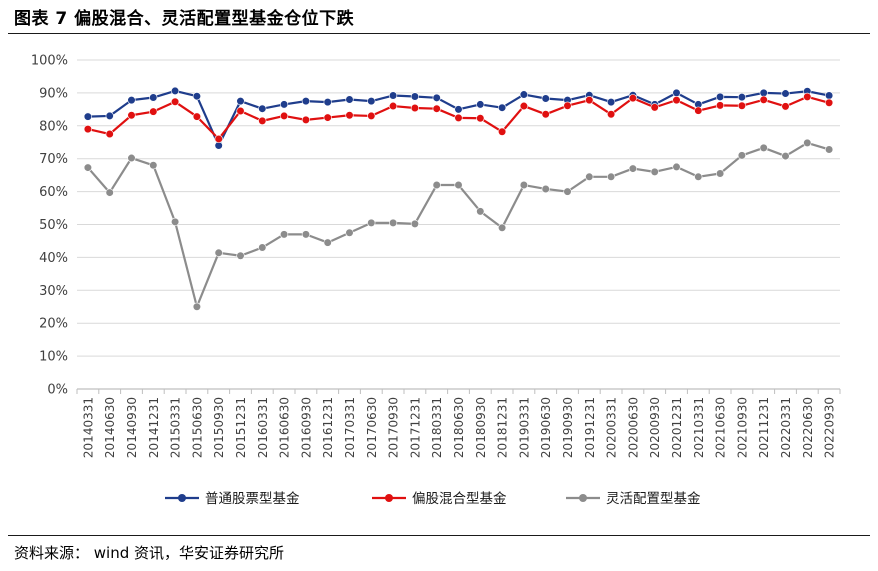 This screenshot has height=571, width=878. Describe the element at coordinates (53, 324) in the screenshot. I see `y-tick-label: 20%` at that location.